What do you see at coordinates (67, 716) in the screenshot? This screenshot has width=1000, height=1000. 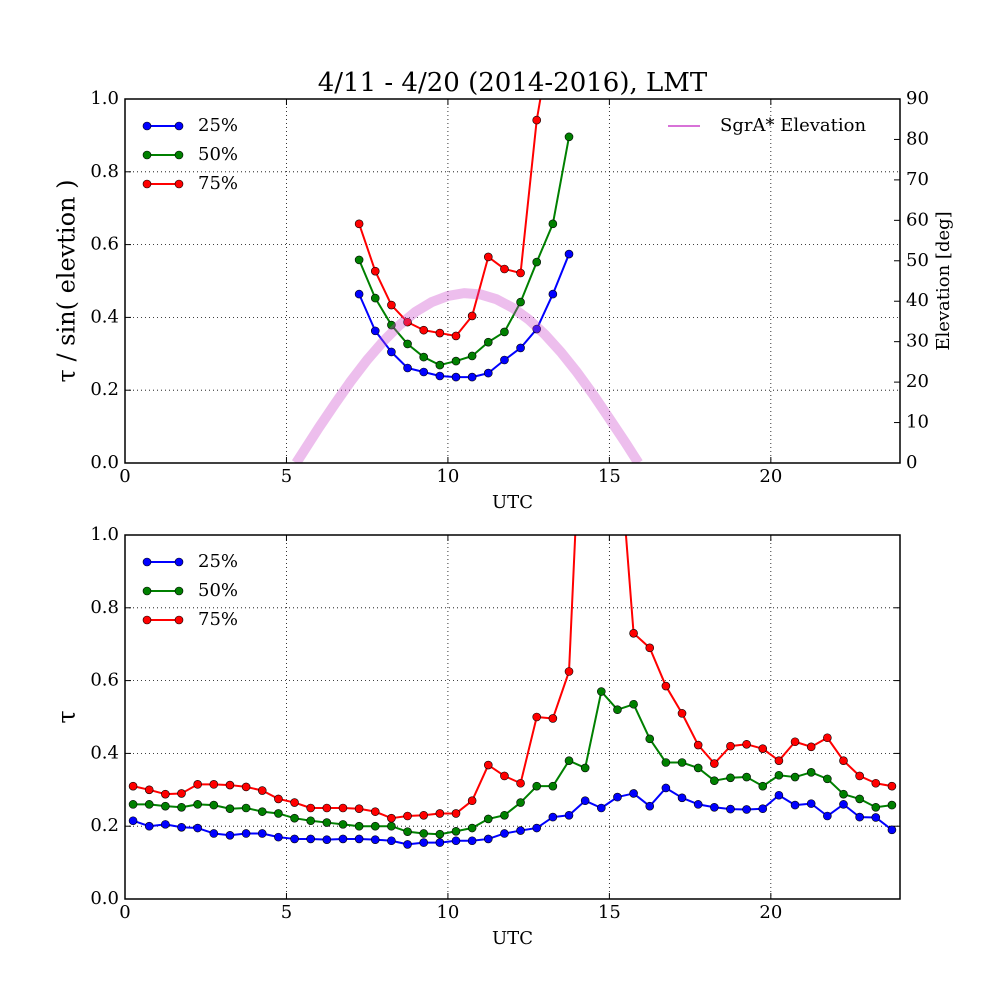 I see `y-axis-label: τ` at bounding box center [67, 716].